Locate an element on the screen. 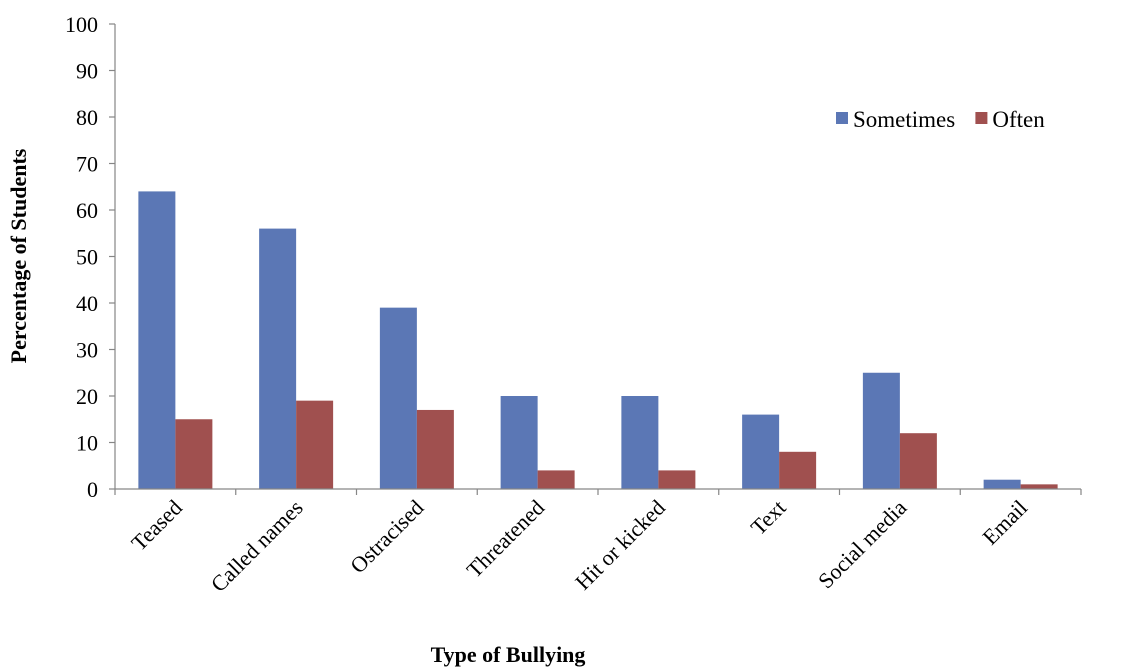 The image size is (1134, 668). legend: Sometimes Often is located at coordinates (940, 119).